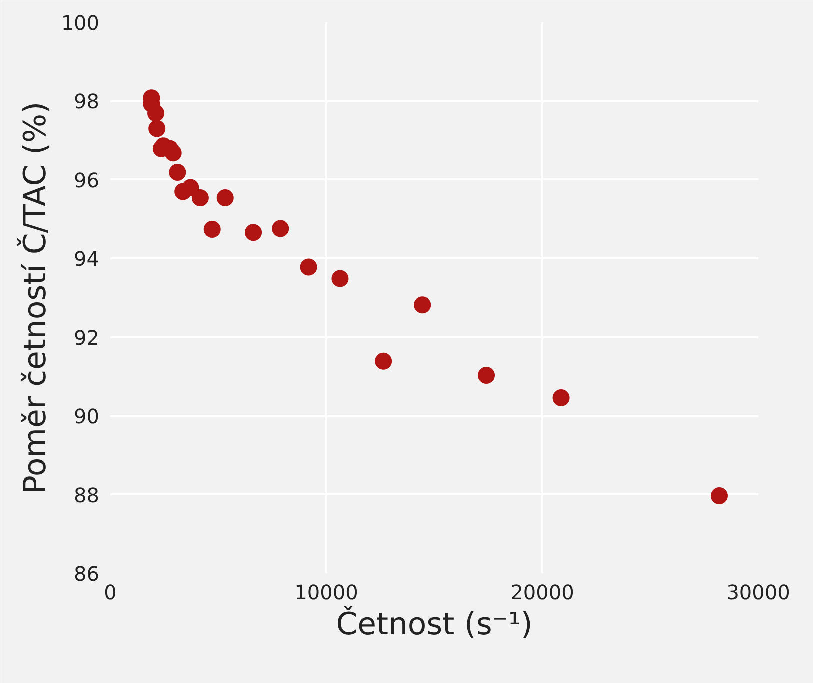 The height and width of the screenshot is (683, 813). What do you see at coordinates (326, 592) in the screenshot?
I see `x-tick-label: 10000` at bounding box center [326, 592].